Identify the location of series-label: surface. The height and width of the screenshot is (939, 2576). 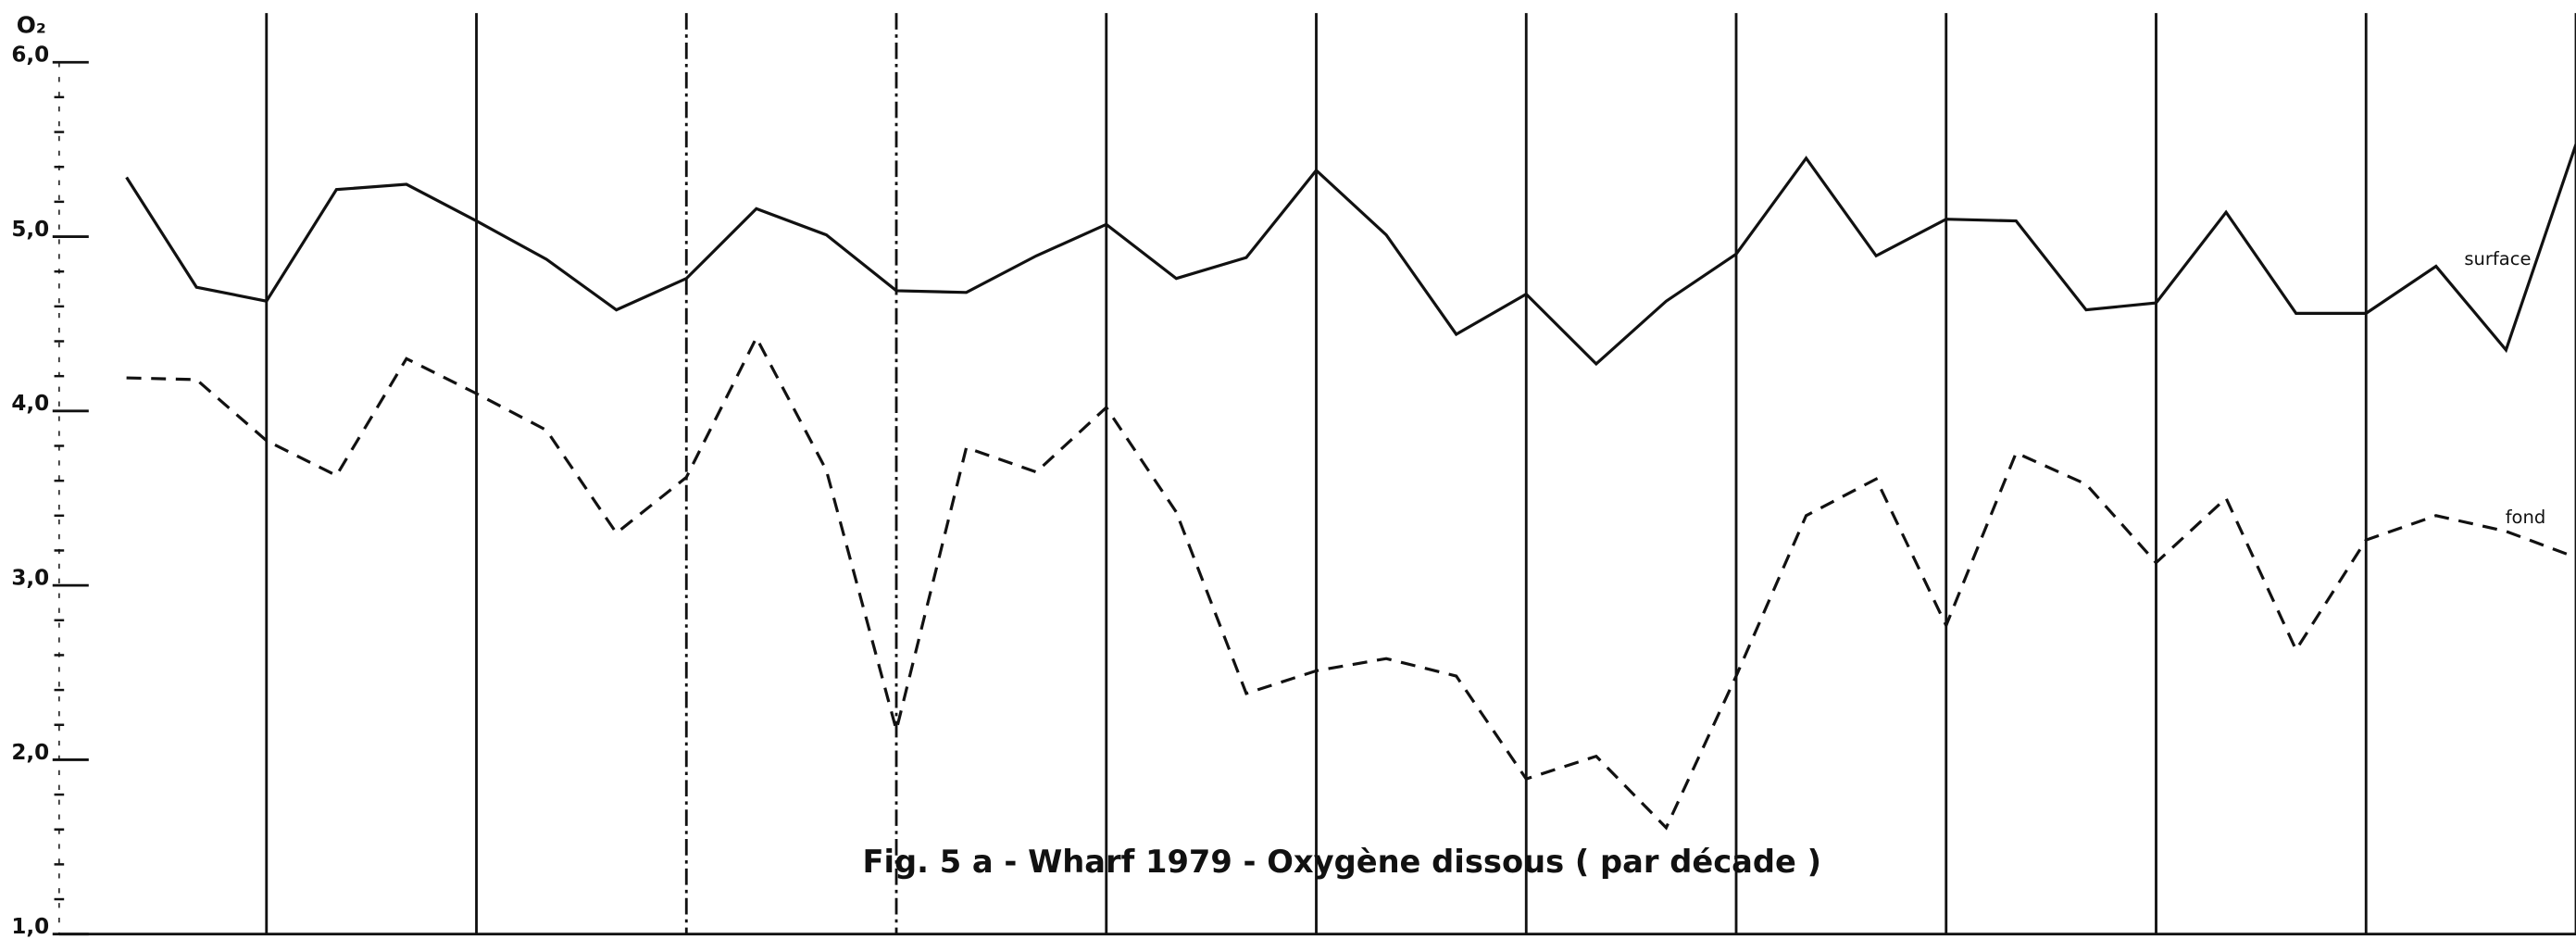
(2497, 258).